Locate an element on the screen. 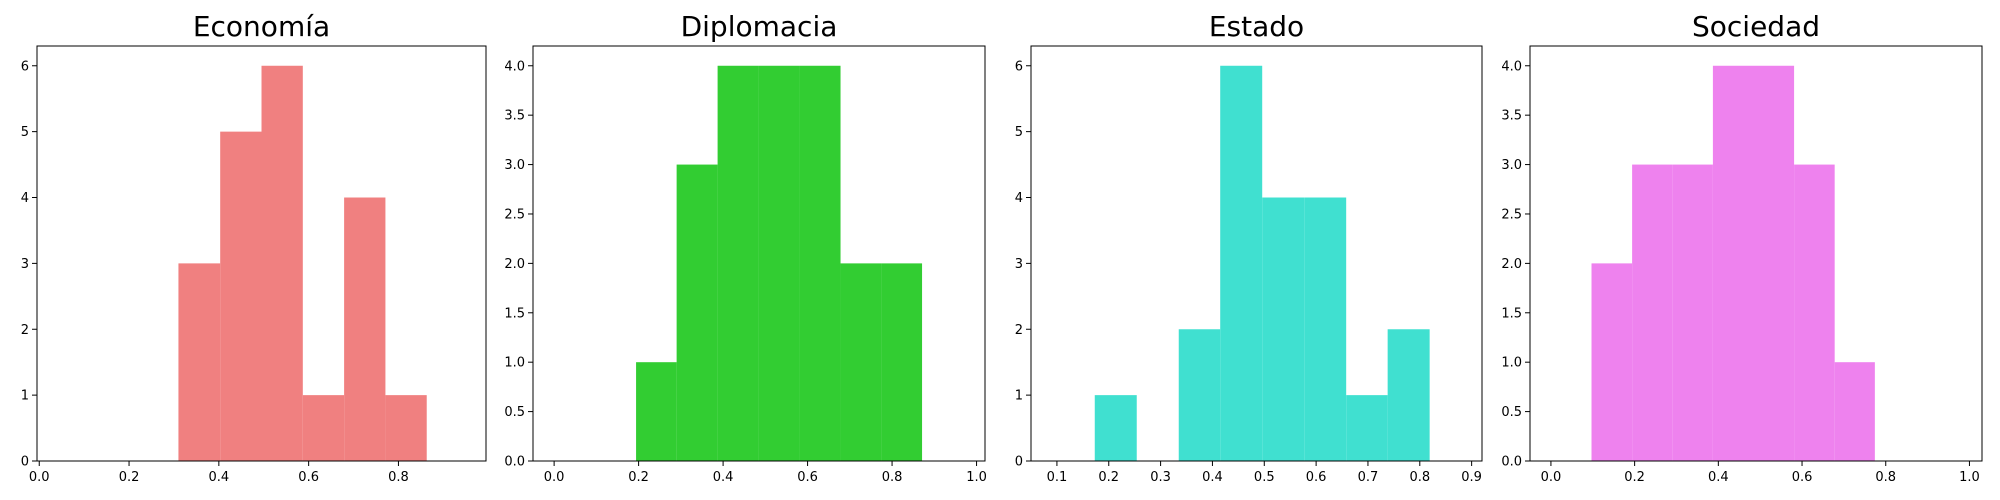 The height and width of the screenshot is (500, 2000). subplot-title: Estado is located at coordinates (1256, 26).